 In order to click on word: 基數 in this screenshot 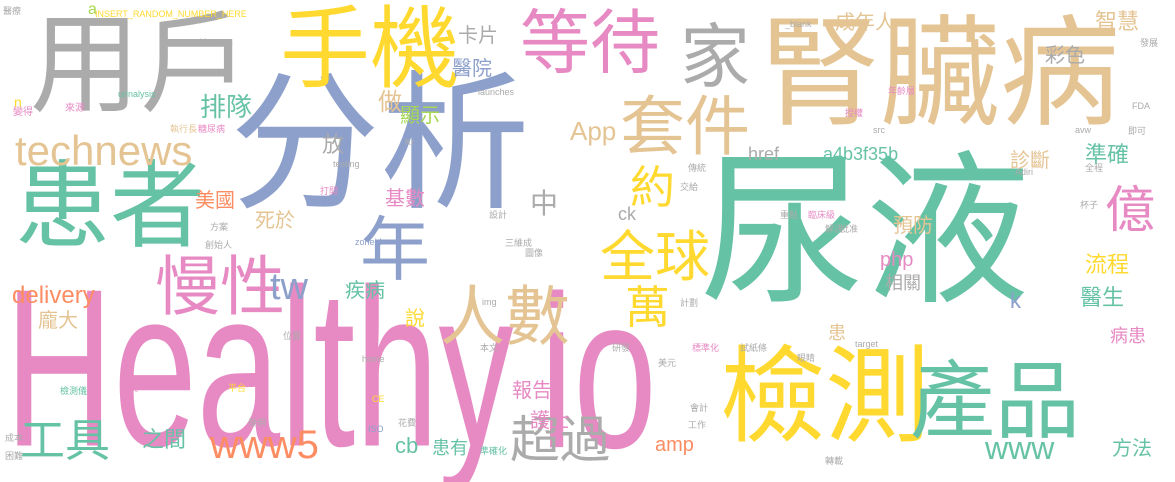, I will do `click(405, 198)`.